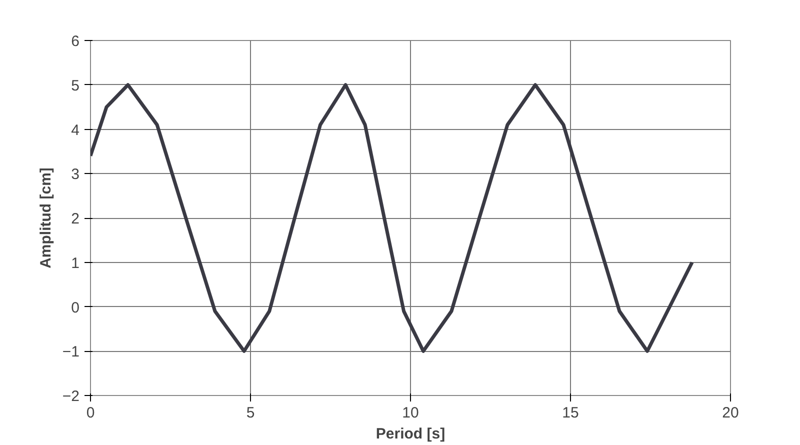 The width and height of the screenshot is (800, 445). Describe the element at coordinates (71, 396) in the screenshot. I see `y-tick-label: −2` at that location.